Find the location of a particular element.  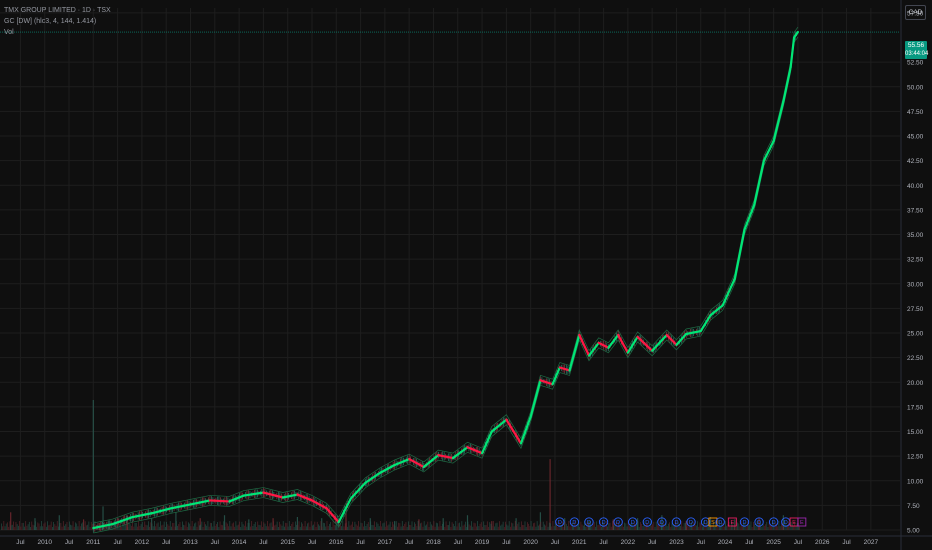

event-marker-label: D is located at coordinates (759, 523).